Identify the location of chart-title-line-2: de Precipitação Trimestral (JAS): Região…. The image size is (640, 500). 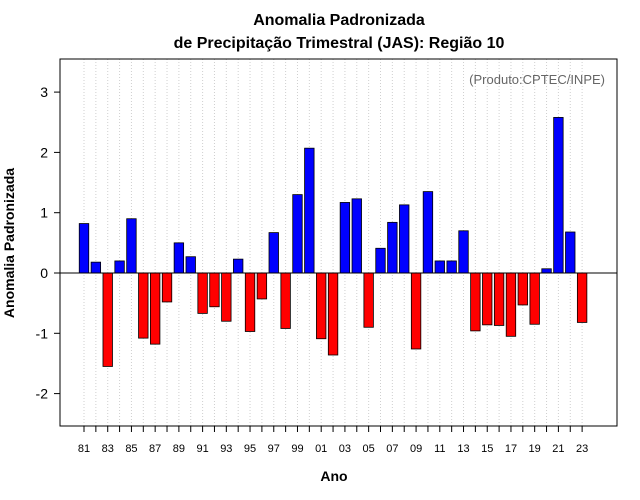
(339, 43).